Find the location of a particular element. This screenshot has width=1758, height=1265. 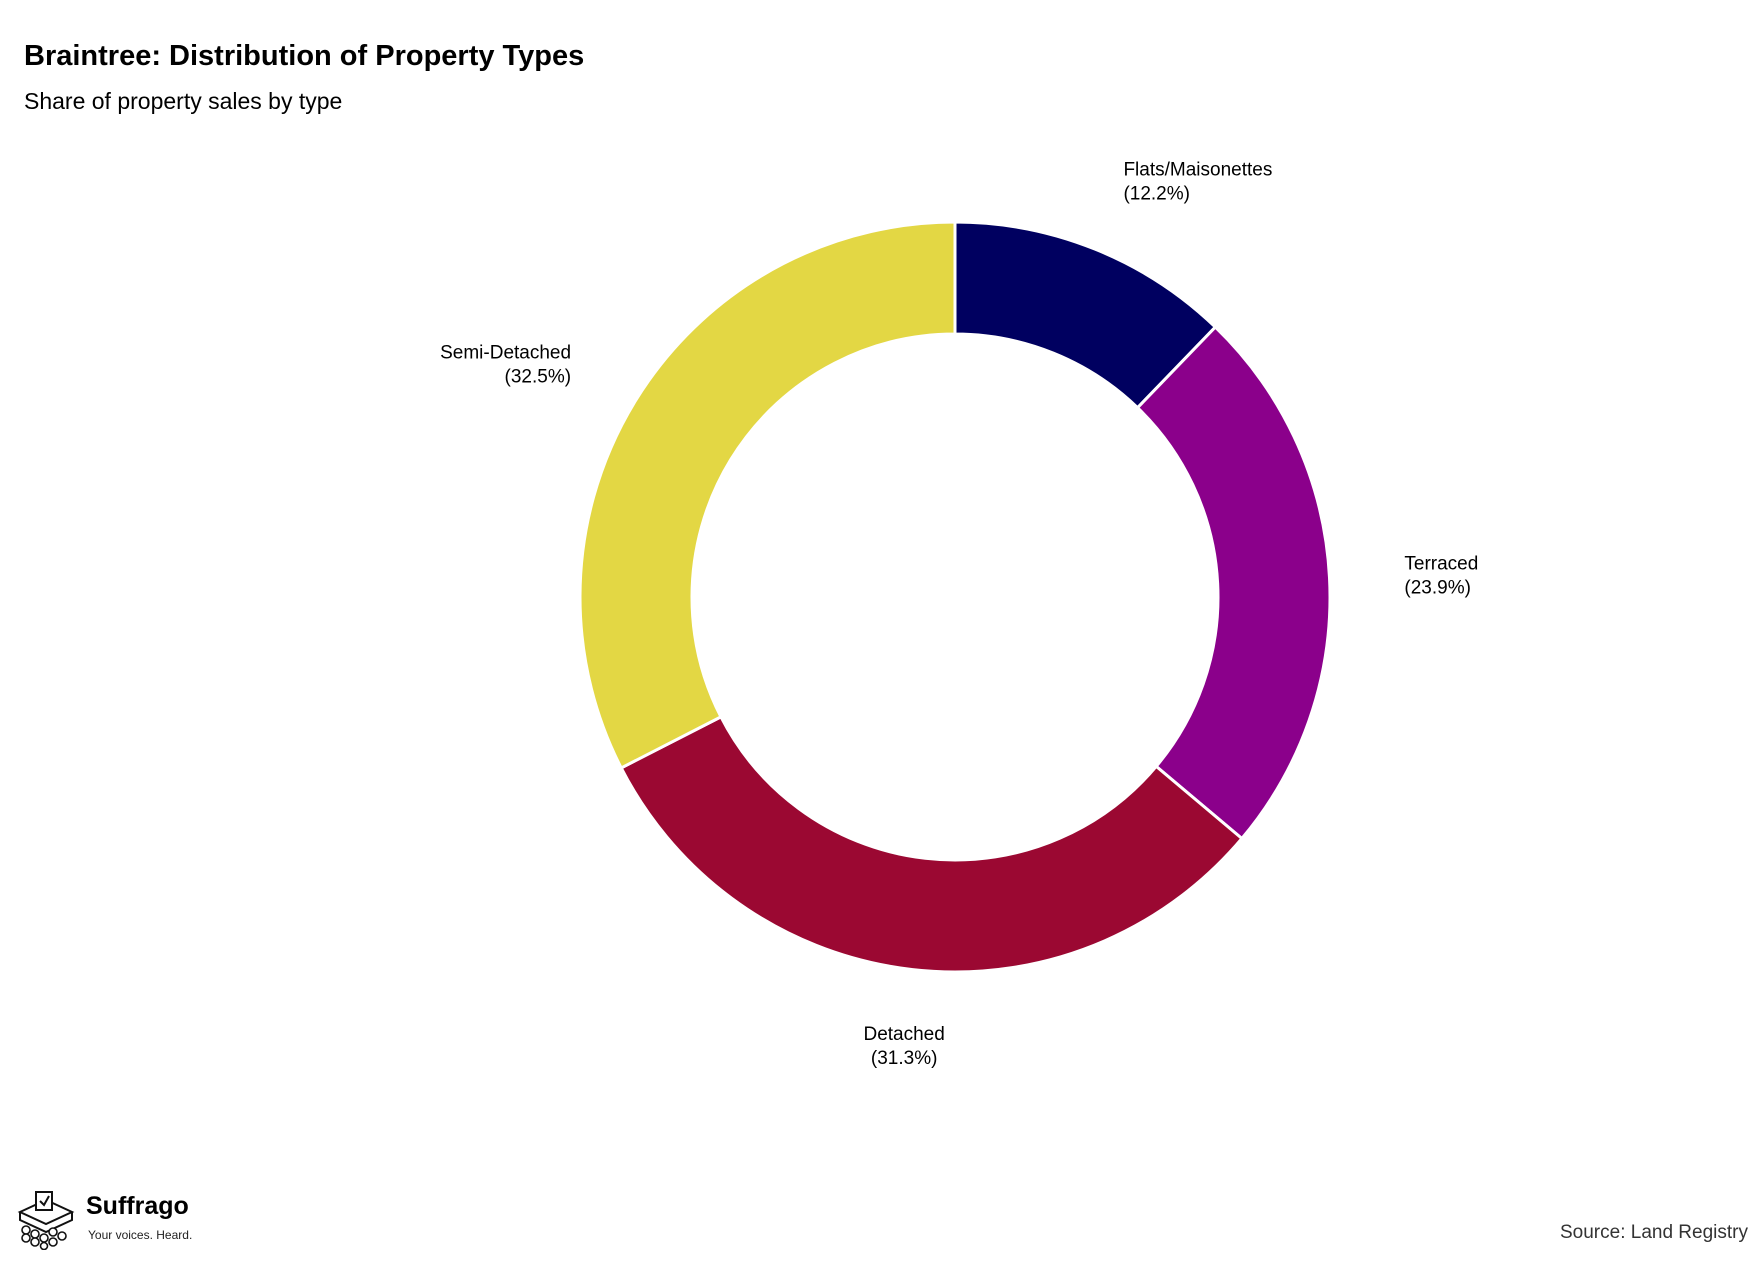

brand-logo: Suffrago Your voices. Heard. is located at coordinates (109, 1220).